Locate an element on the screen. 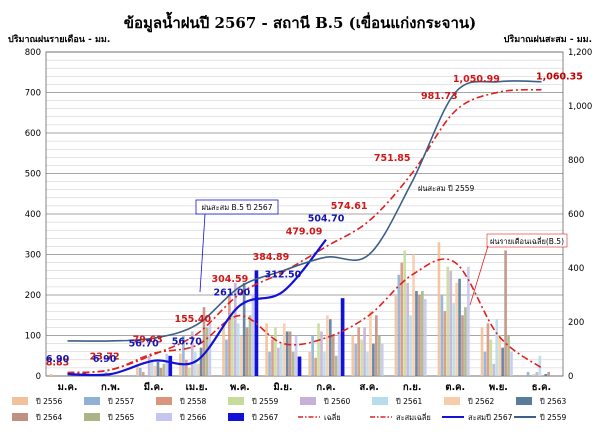  legend-label: เฉลี่ย is located at coordinates (332, 417).